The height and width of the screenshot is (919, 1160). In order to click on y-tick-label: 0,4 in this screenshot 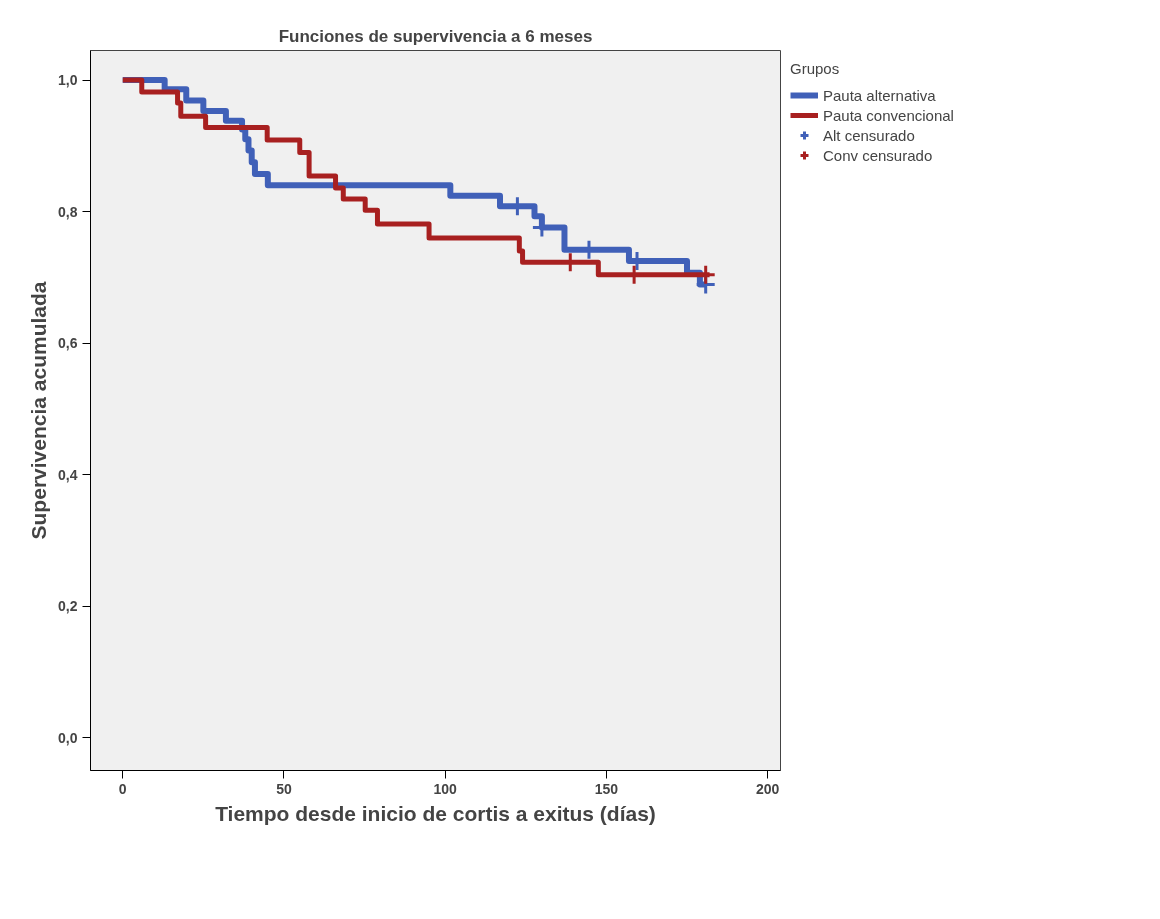, I will do `click(68, 474)`.